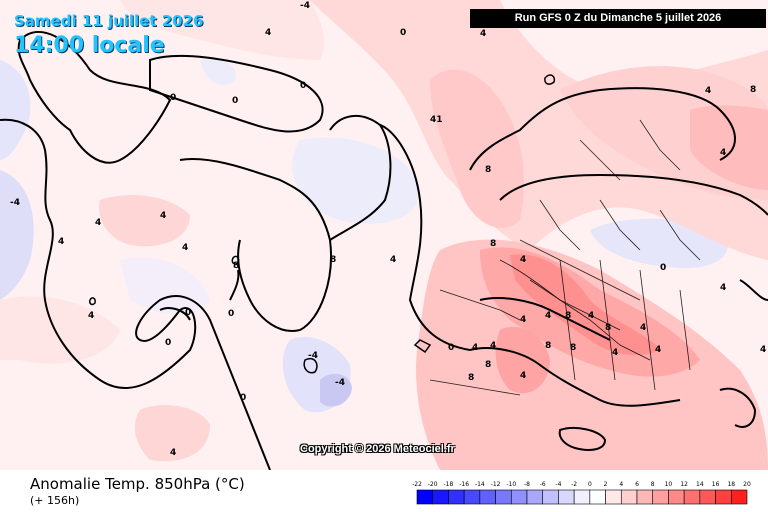 Image resolution: width=768 pixels, height=512 pixels. Describe the element at coordinates (527, 484) in the screenshot. I see `scale-label: -8` at that location.